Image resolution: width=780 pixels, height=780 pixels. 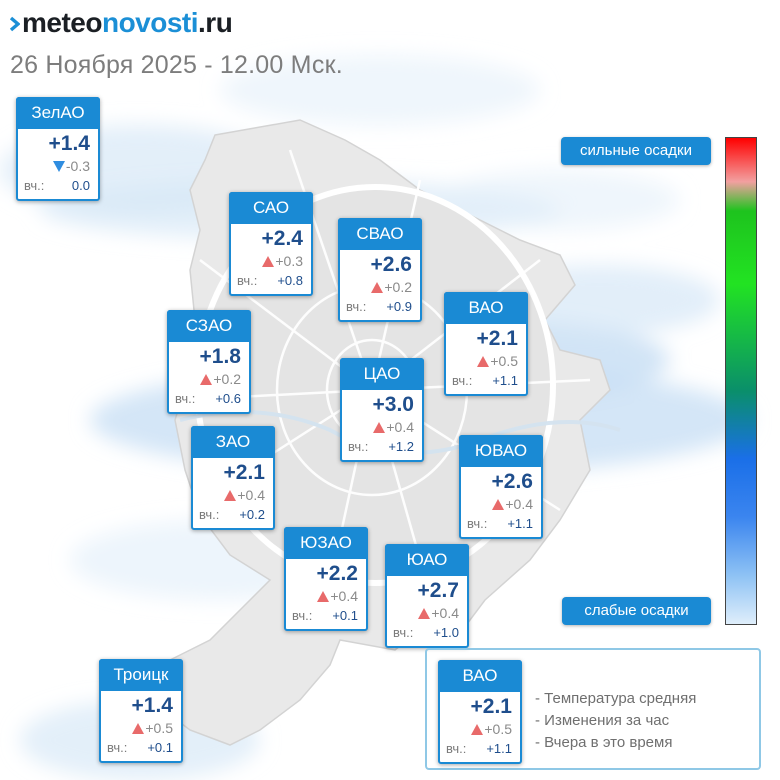 I want to click on district-yesterday-value: +0.8, so click(x=290, y=280).